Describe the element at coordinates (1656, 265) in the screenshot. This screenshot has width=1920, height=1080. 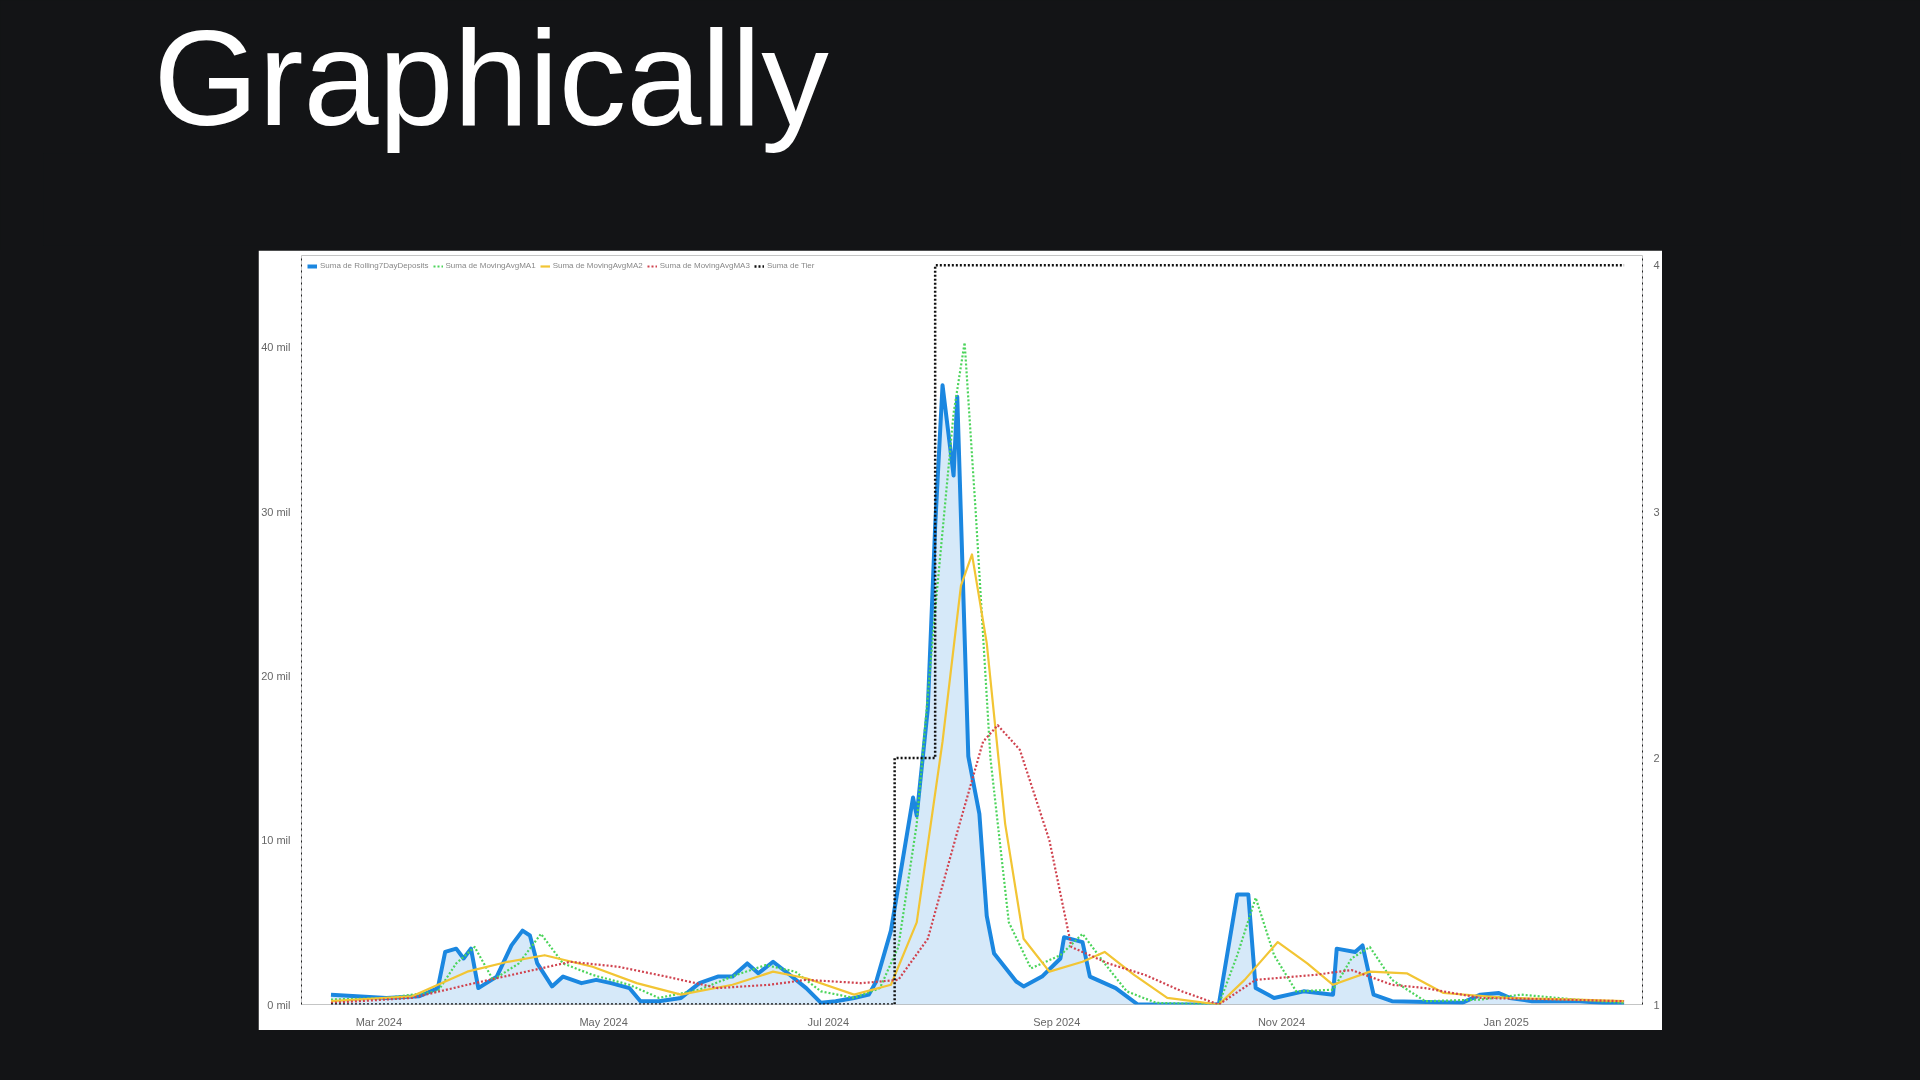
I see `y2-tick-label: 4` at that location.